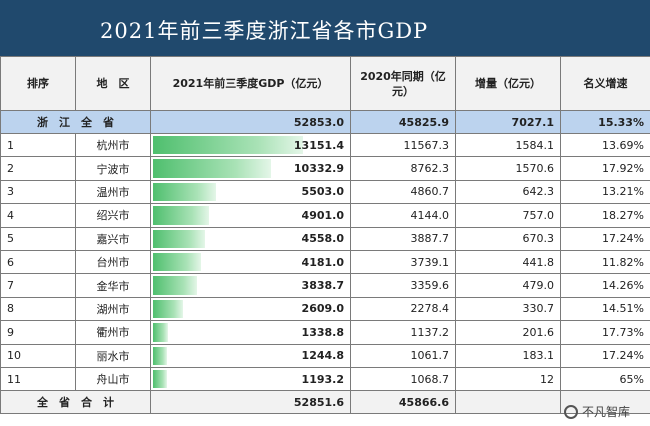 The width and height of the screenshot is (650, 426). Describe the element at coordinates (250, 192) in the screenshot. I see `gdp-cell: 5503.0` at that location.